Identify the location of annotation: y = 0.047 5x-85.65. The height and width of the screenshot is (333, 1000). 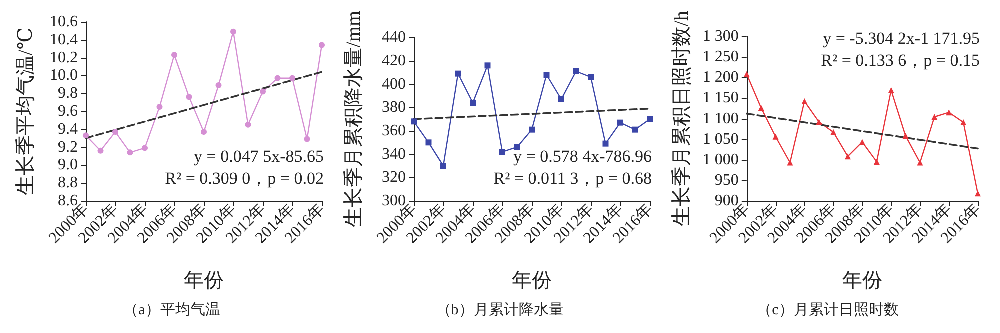
(259, 156).